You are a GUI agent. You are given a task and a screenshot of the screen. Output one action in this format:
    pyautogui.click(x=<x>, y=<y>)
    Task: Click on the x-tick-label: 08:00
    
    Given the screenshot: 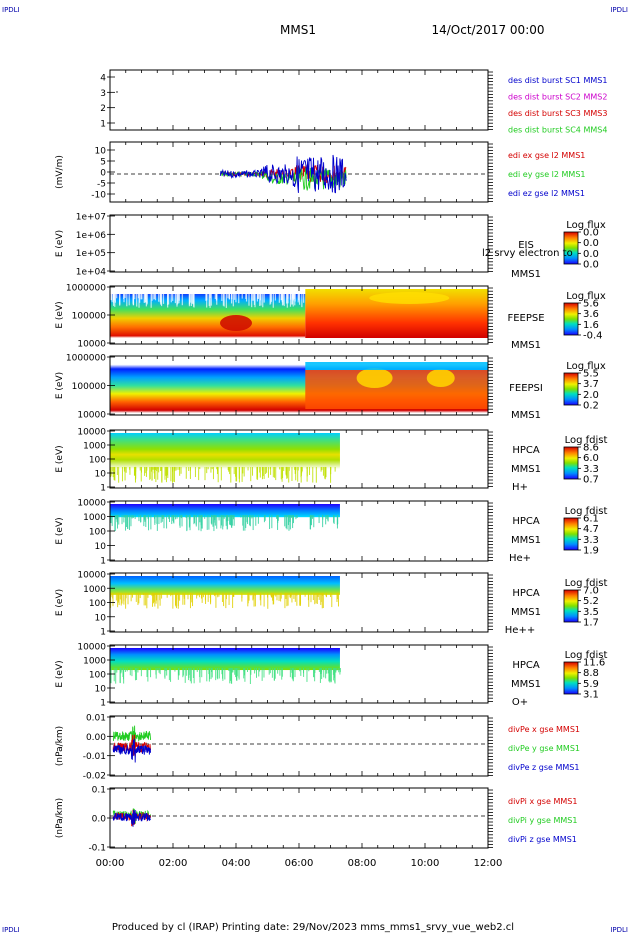 What is the action you would take?
    pyautogui.click(x=362, y=863)
    